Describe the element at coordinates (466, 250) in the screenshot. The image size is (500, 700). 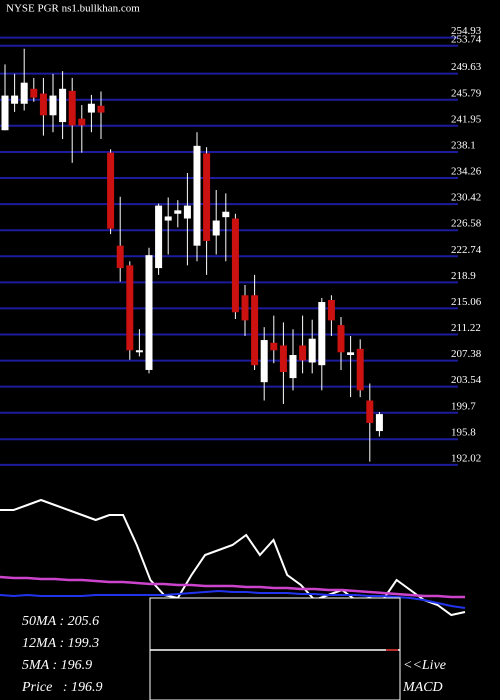
I see `y-tick-label: 222.74` at that location.